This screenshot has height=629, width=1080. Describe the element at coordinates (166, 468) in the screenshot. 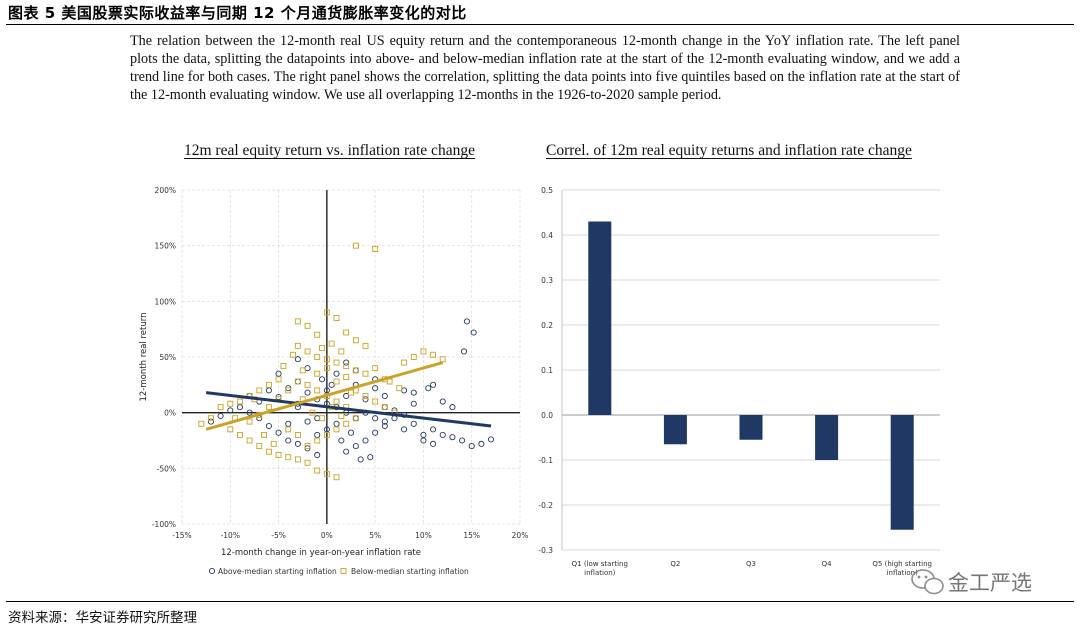

I see `y-tick-label: -50%` at that location.